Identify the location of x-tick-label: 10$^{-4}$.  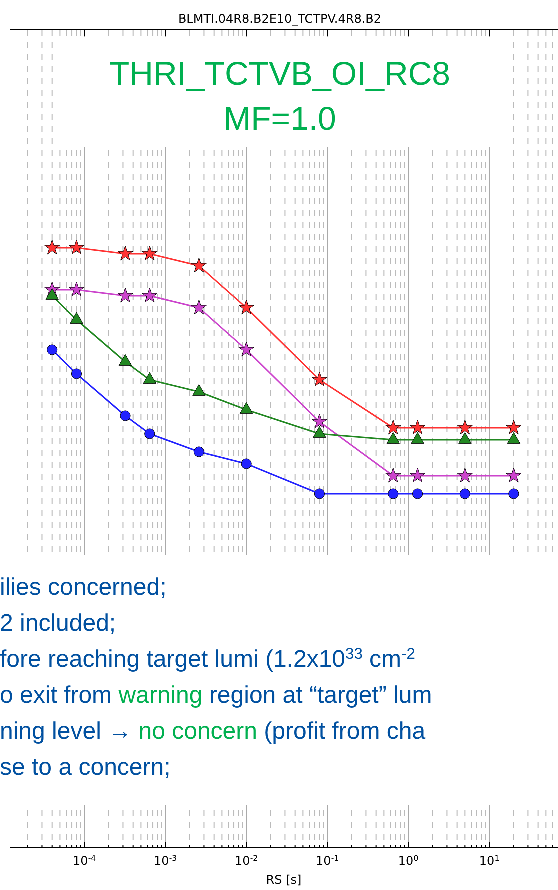
(84, 861).